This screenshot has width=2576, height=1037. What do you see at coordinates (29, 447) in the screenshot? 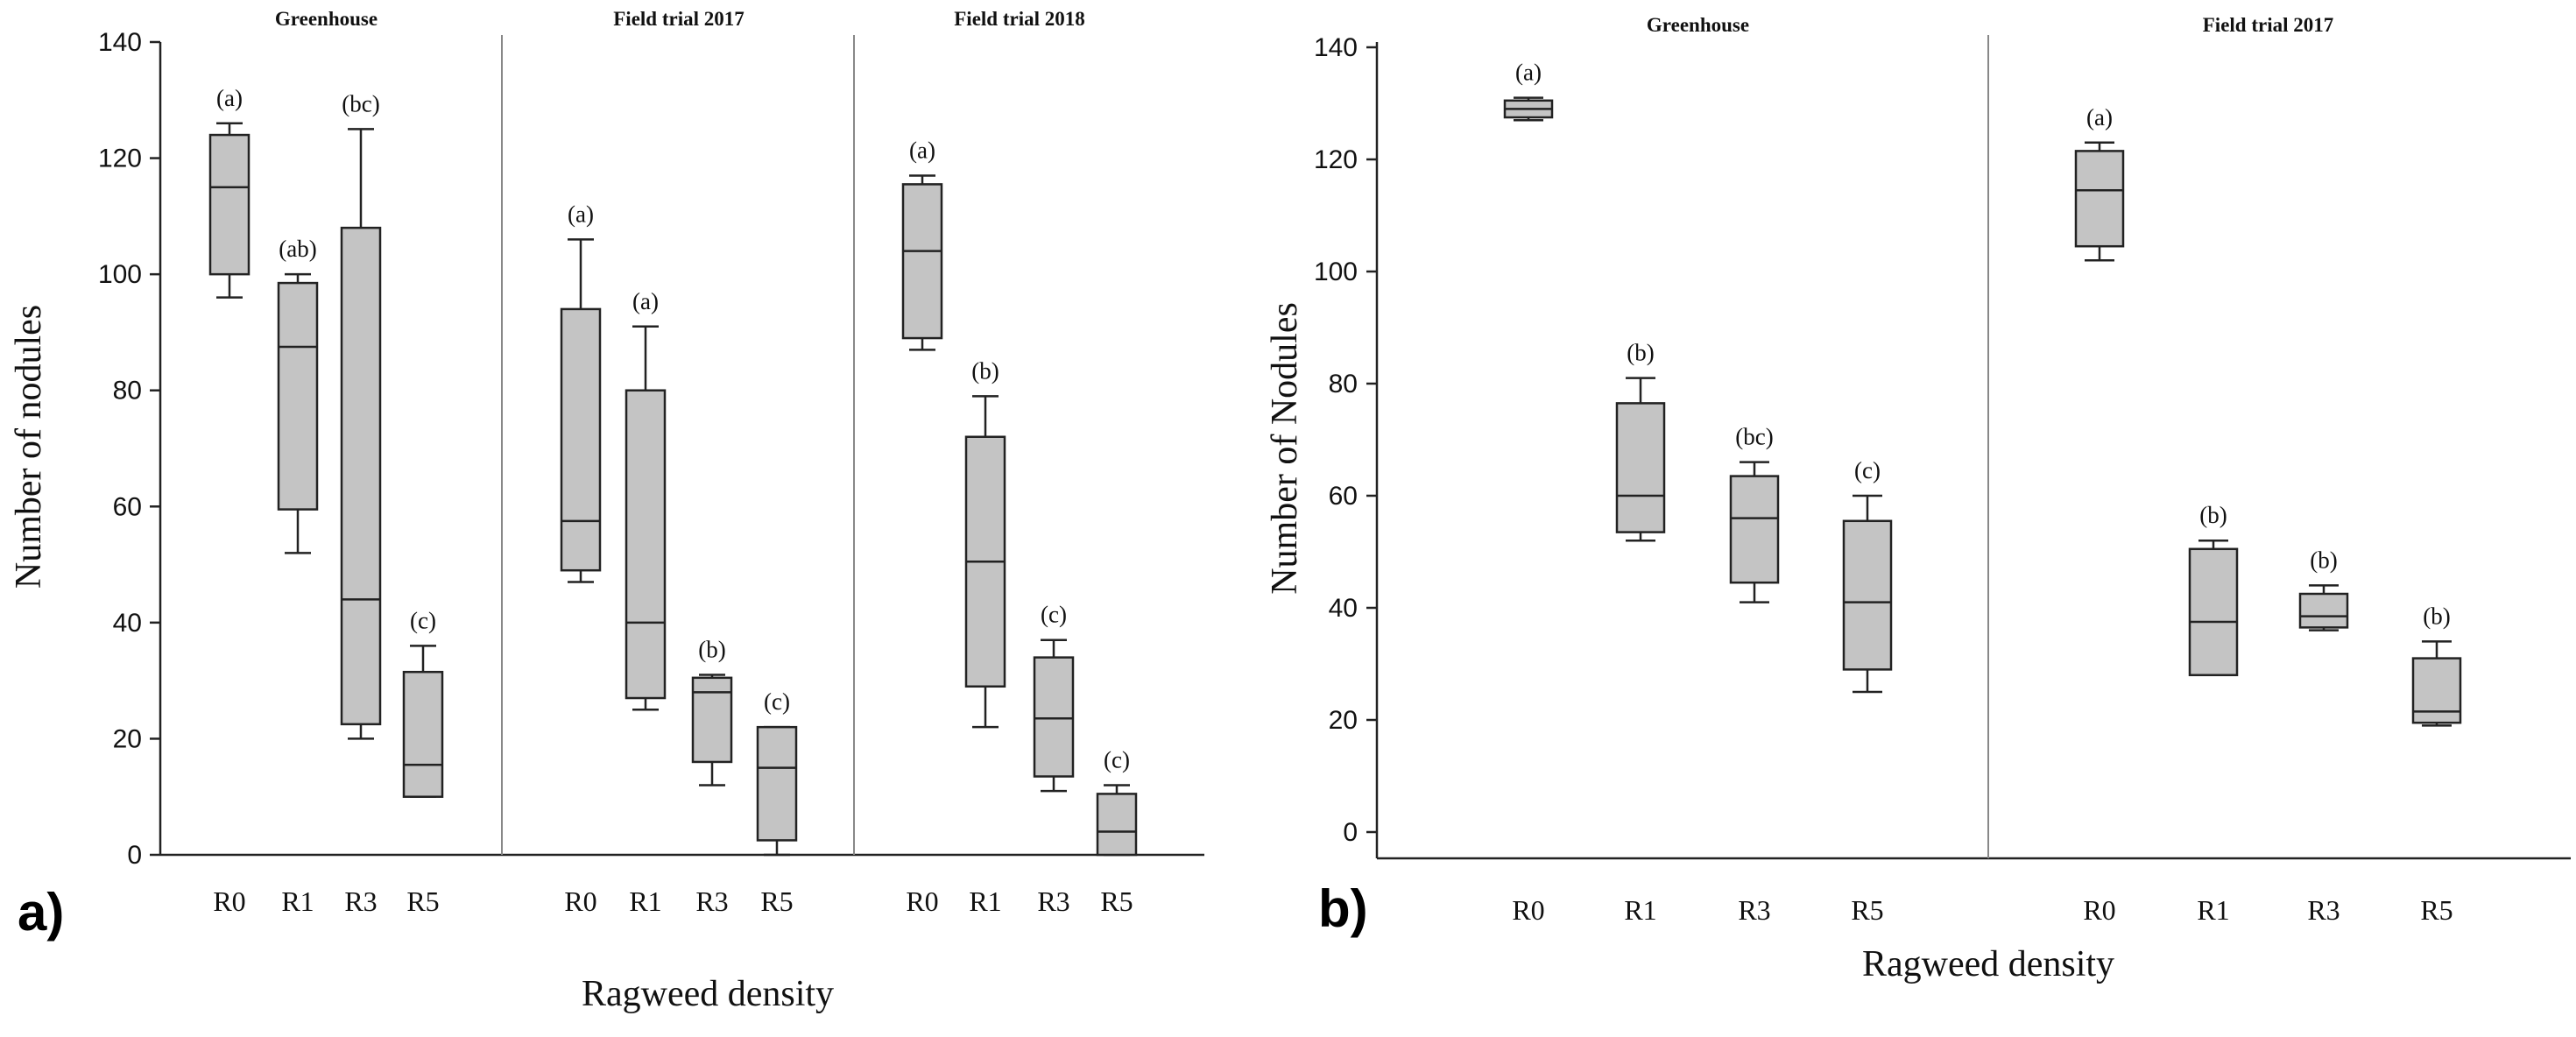
I see `panel-a-y-axis-title: Number of nodules` at bounding box center [29, 447].